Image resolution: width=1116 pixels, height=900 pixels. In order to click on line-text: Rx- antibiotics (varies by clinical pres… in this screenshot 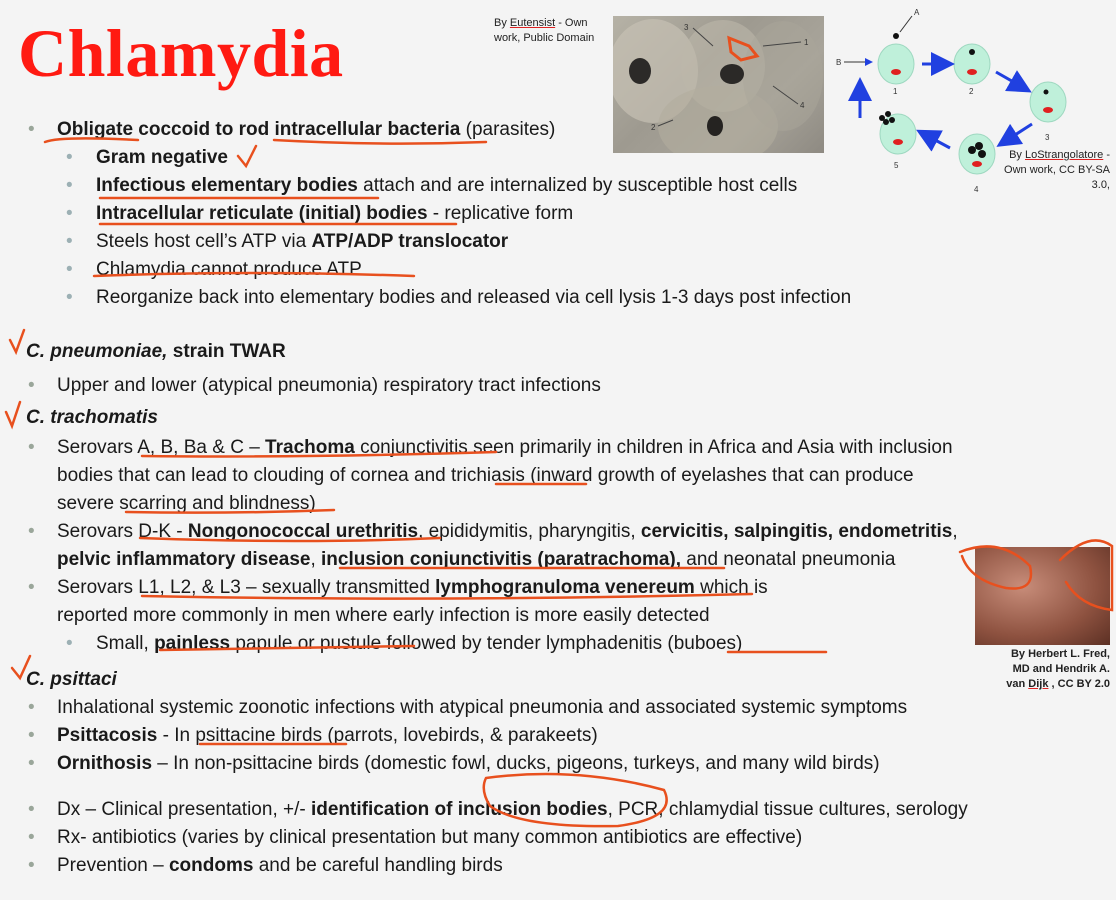, I will do `click(430, 837)`.